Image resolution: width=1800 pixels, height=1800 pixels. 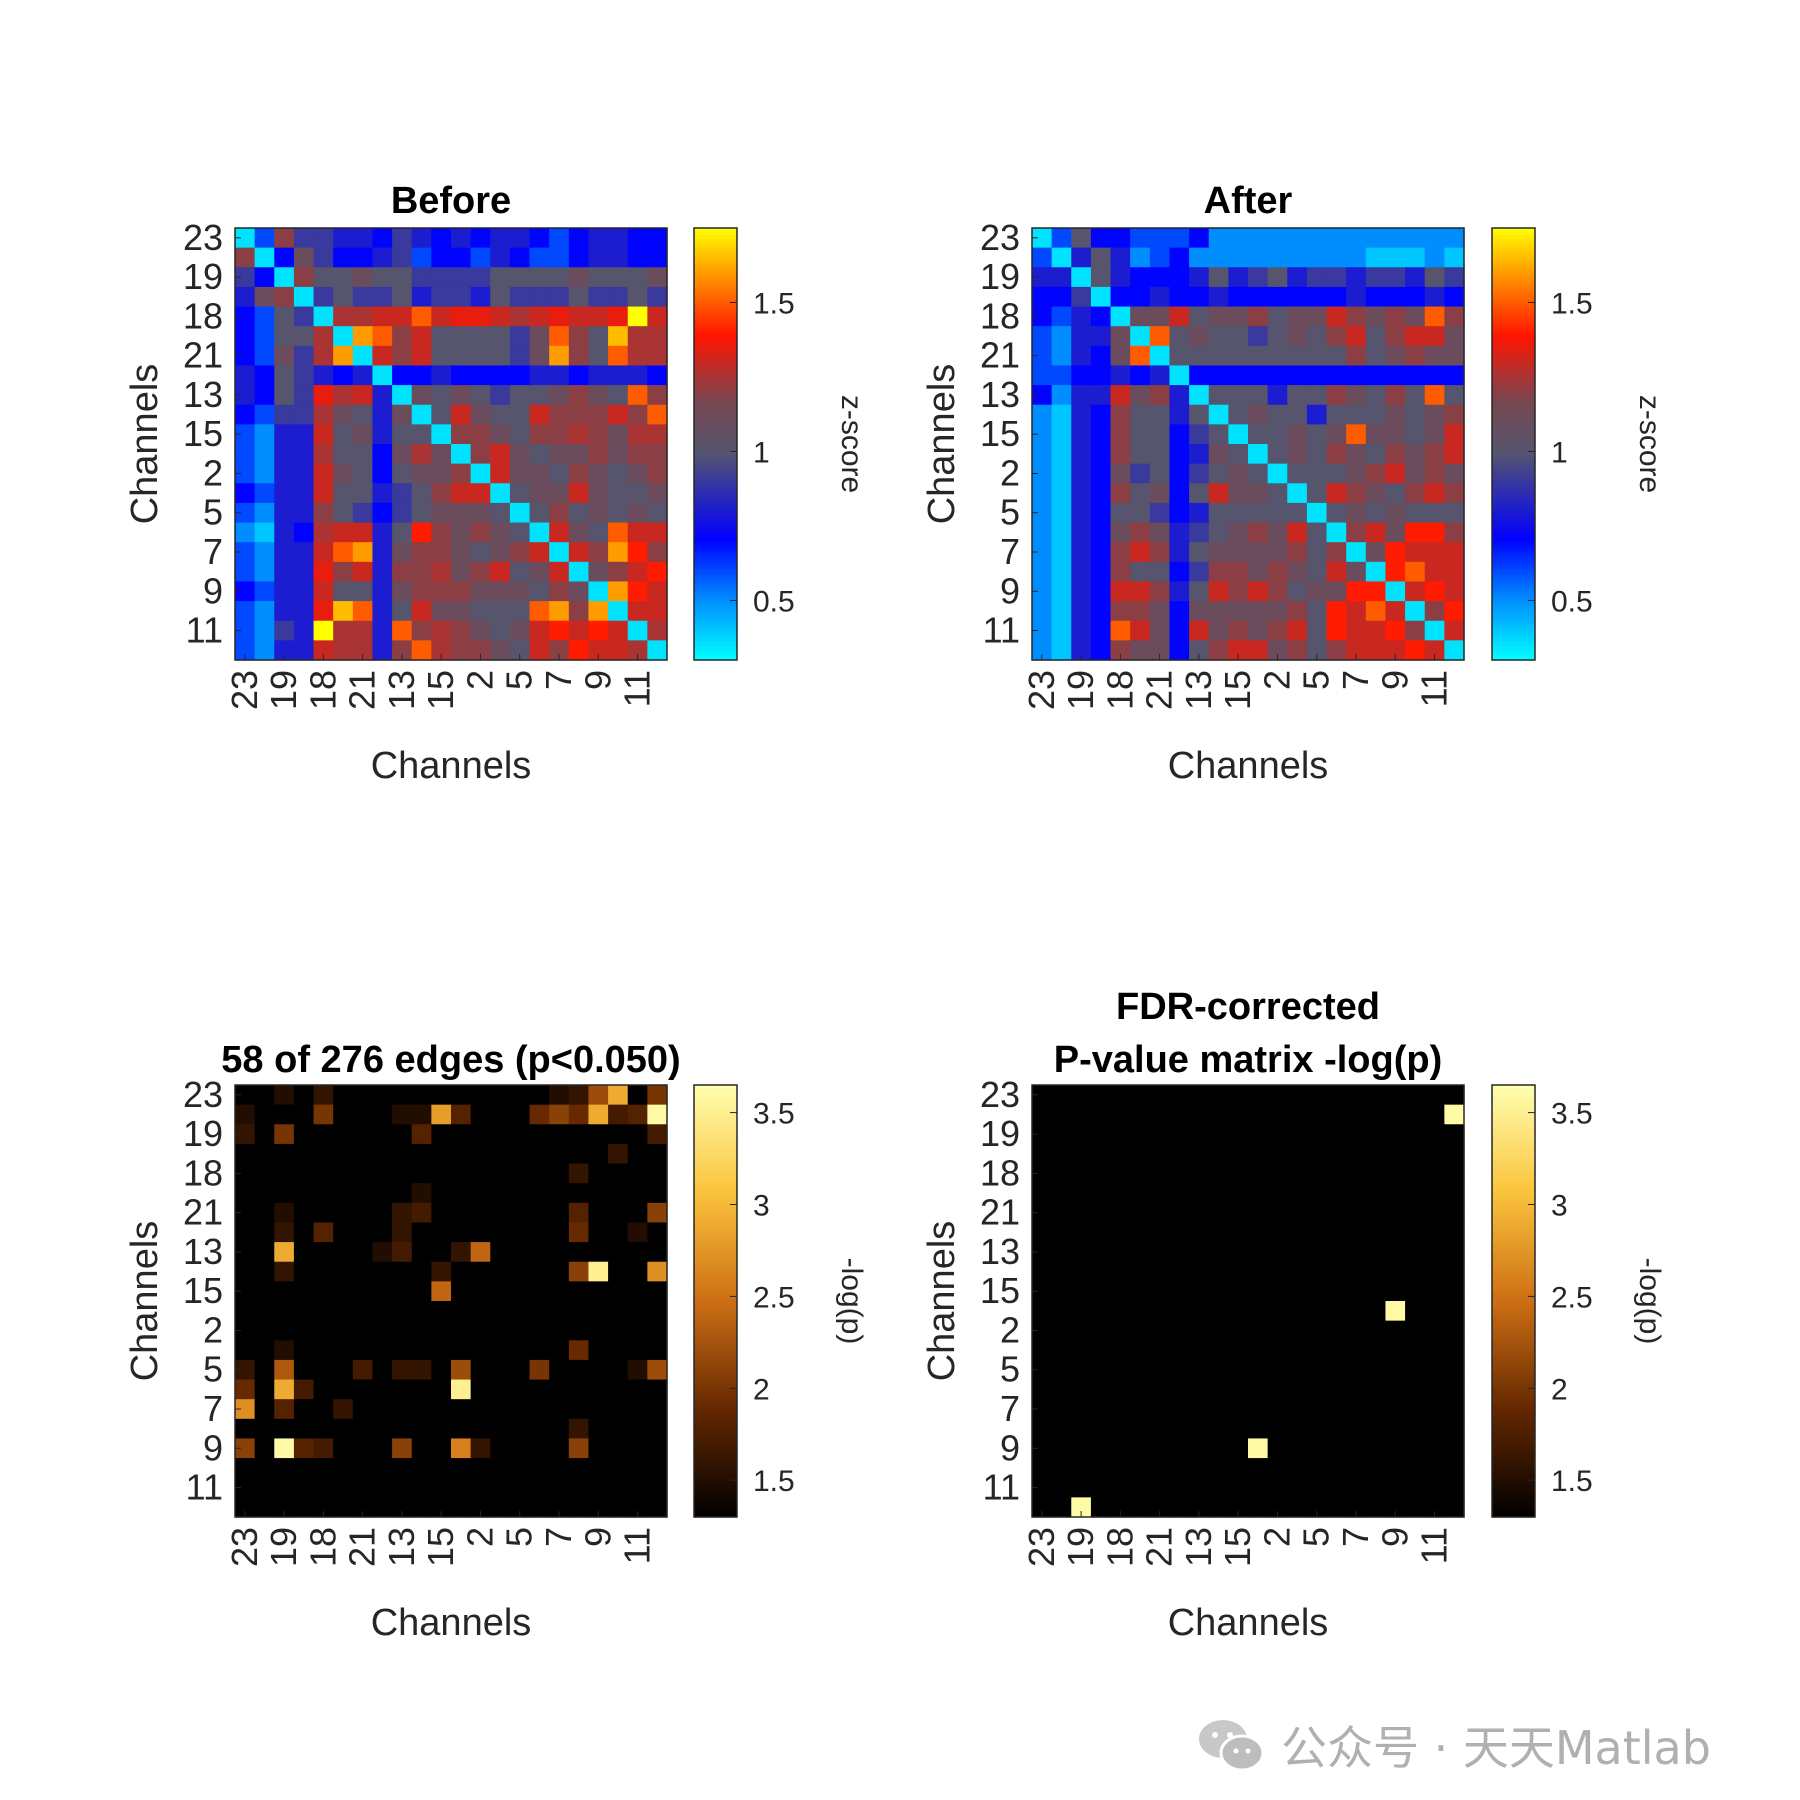 I want to click on colorbar-tick-label: 1.5, so click(x=774, y=304).